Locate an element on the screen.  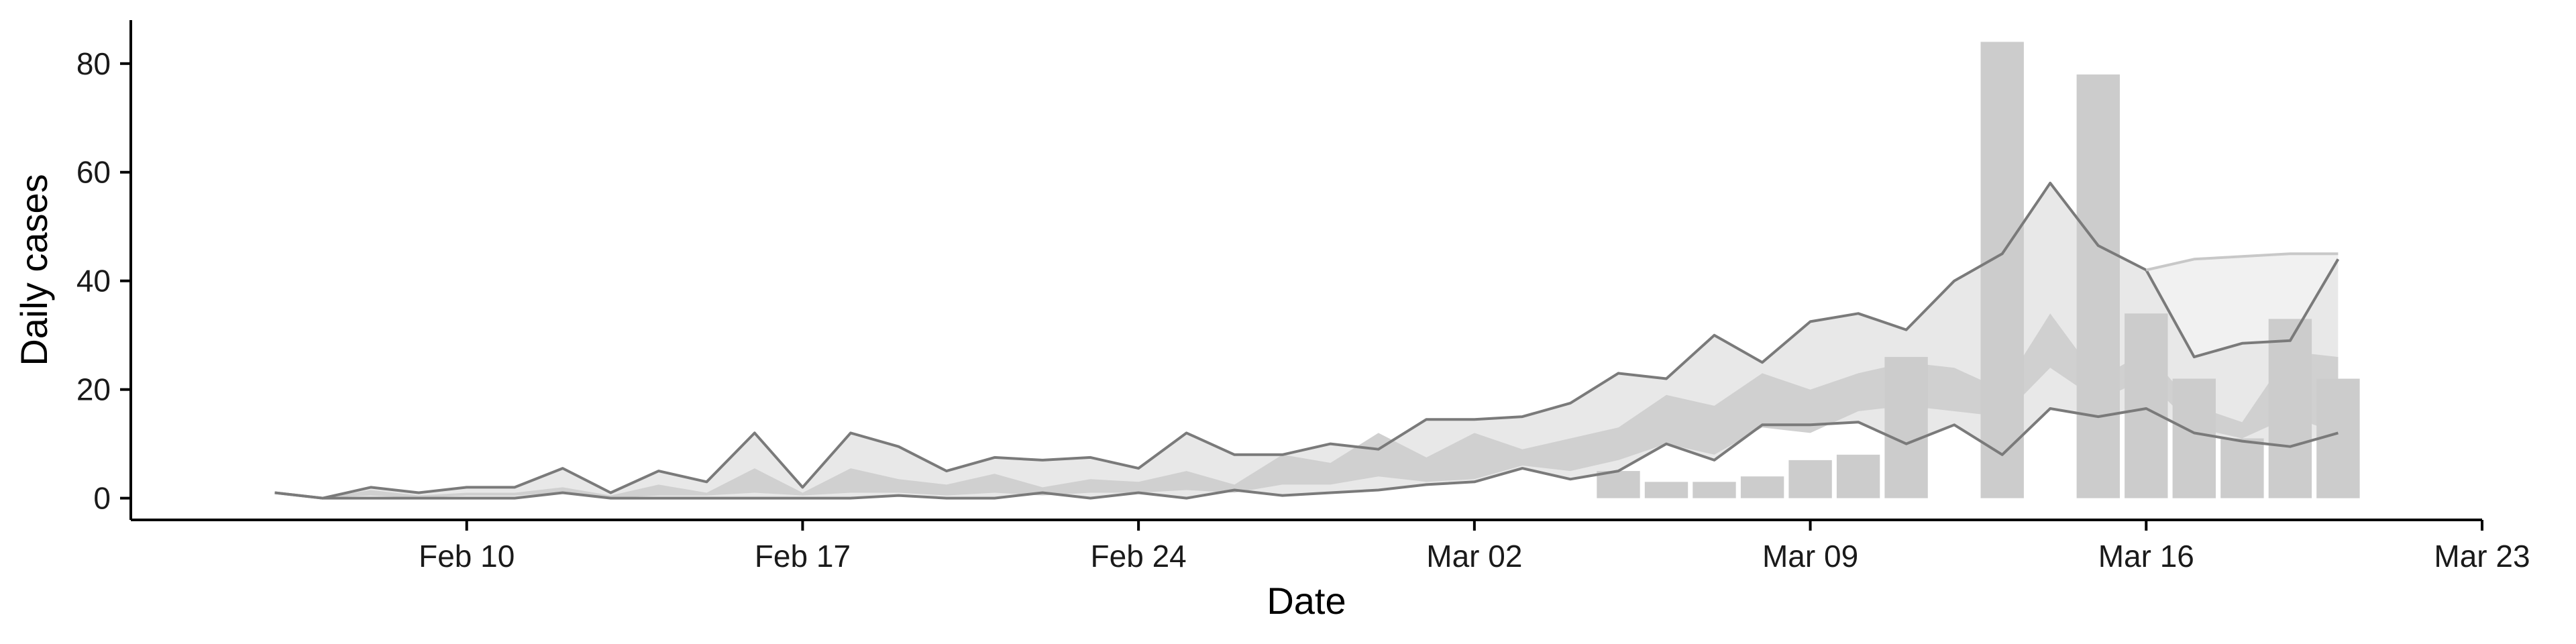
x-tick-label: Mar 23 is located at coordinates (2482, 556).